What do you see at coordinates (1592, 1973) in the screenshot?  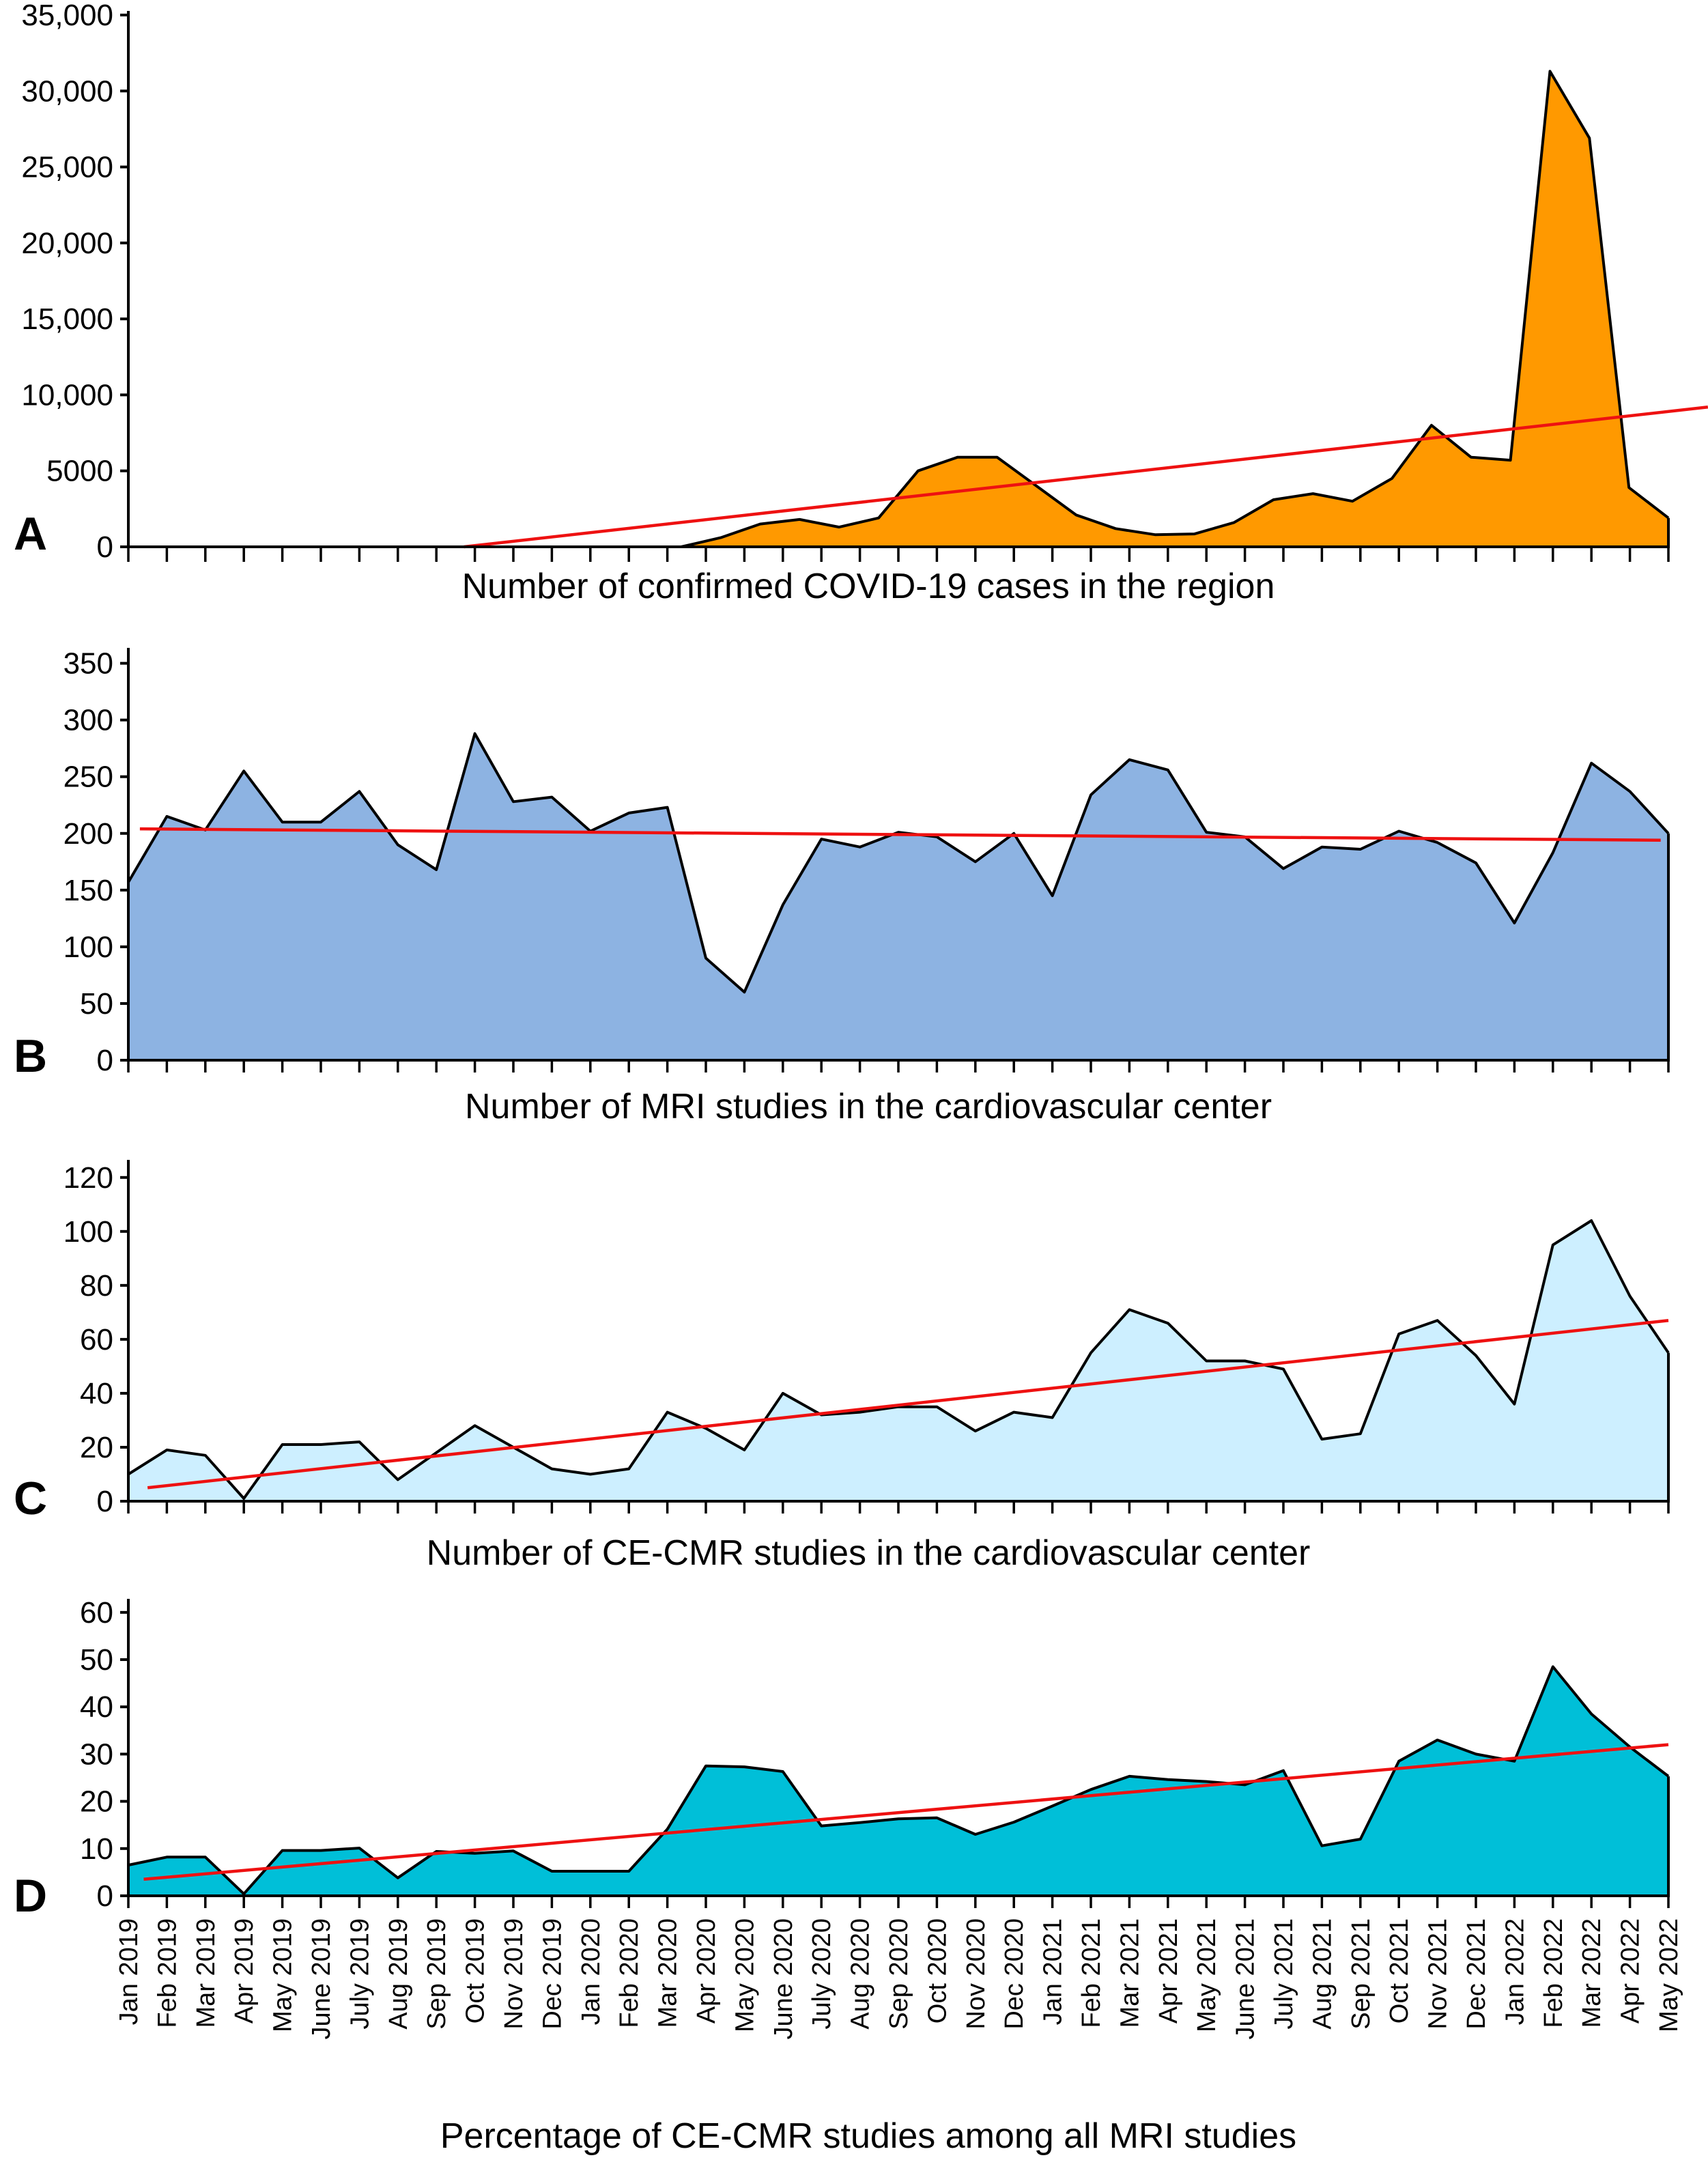 I see `x-tick-label: Mar 2022` at bounding box center [1592, 1973].